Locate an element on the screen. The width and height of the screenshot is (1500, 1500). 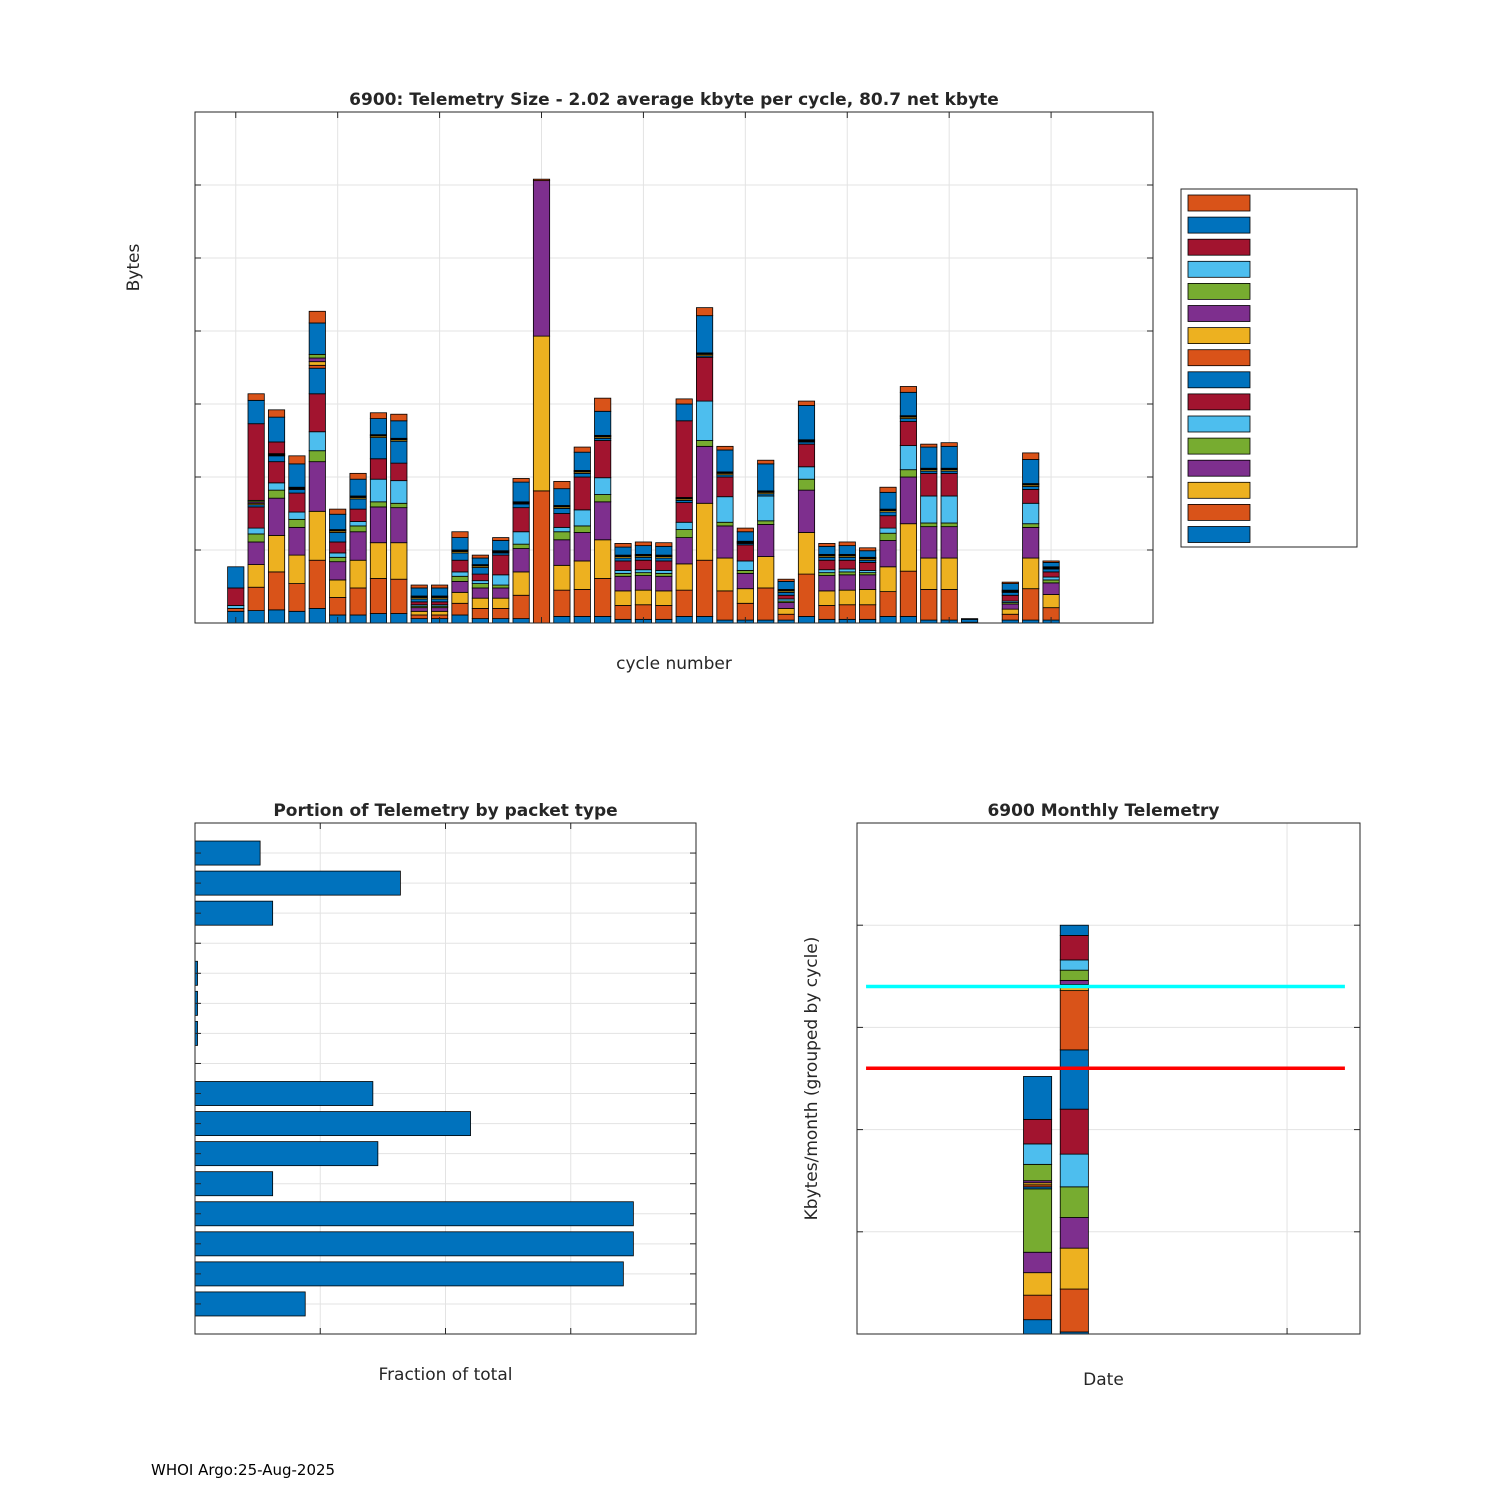
hbar-x-axis-label: Fraction of total is located at coordinates (446, 1375).